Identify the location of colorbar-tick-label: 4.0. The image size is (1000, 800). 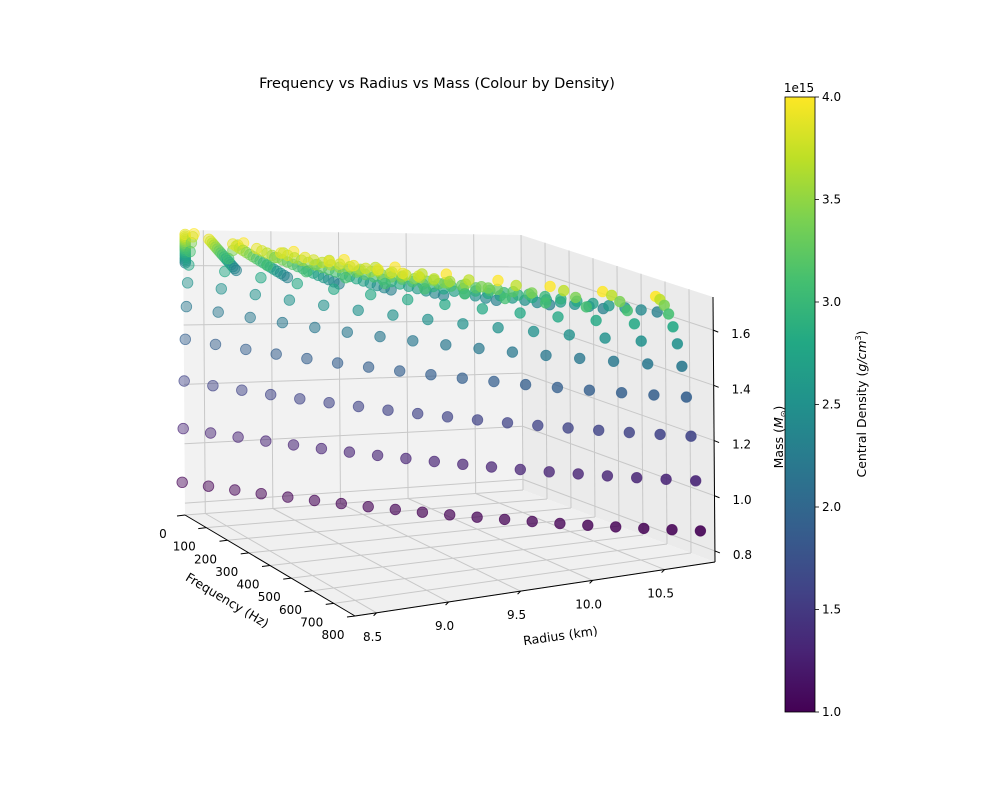
(831, 97).